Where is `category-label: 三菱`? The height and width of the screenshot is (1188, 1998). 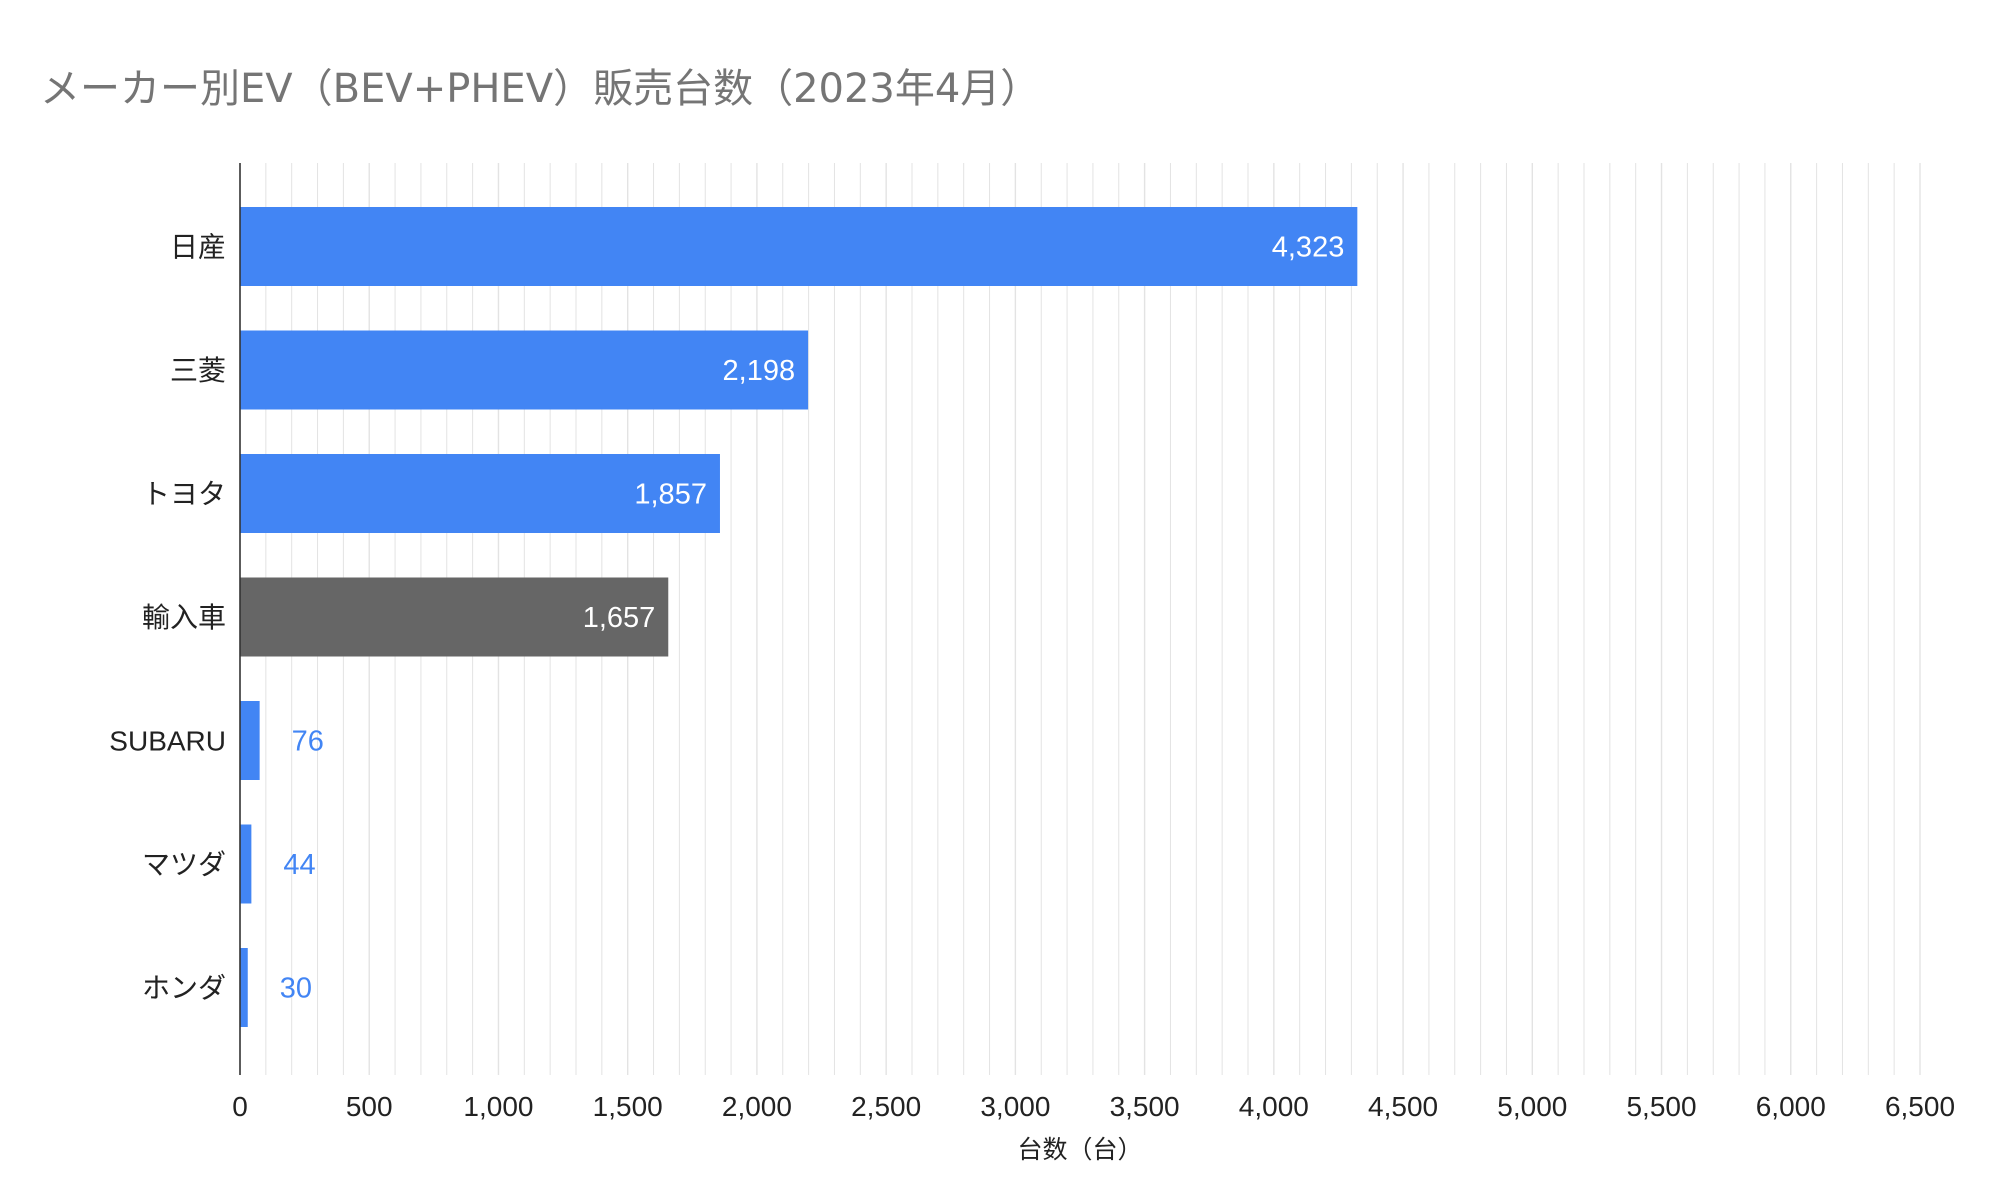 category-label: 三菱 is located at coordinates (198, 370).